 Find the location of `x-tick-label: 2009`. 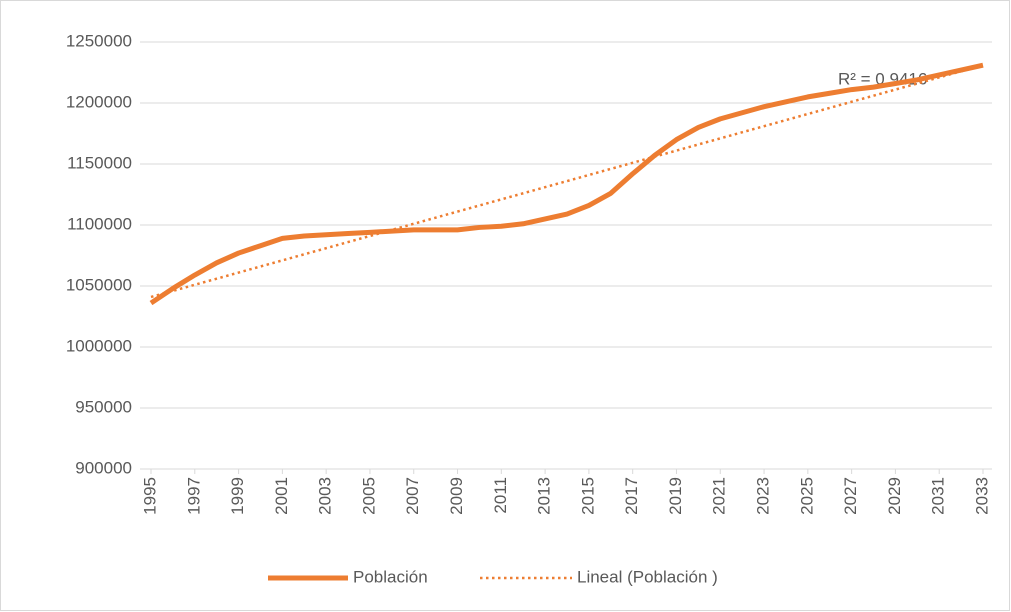

x-tick-label: 2009 is located at coordinates (456, 496).